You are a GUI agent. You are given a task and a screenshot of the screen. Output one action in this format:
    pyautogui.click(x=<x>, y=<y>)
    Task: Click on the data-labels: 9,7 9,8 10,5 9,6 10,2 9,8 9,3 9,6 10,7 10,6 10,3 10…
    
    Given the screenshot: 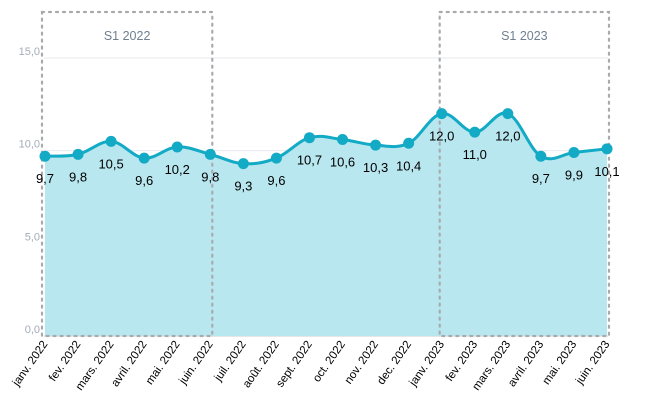 What is the action you would take?
    pyautogui.click(x=328, y=161)
    